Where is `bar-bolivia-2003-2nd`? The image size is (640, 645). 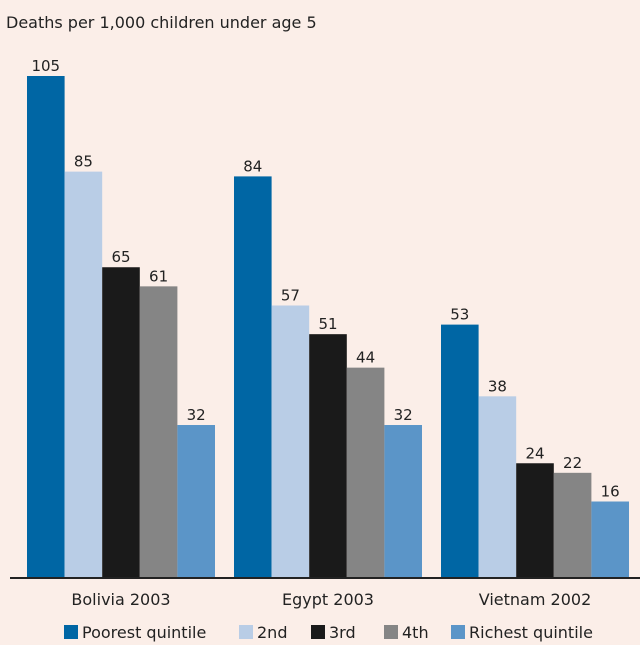
bar-bolivia-2003-2nd is located at coordinates (83, 374).